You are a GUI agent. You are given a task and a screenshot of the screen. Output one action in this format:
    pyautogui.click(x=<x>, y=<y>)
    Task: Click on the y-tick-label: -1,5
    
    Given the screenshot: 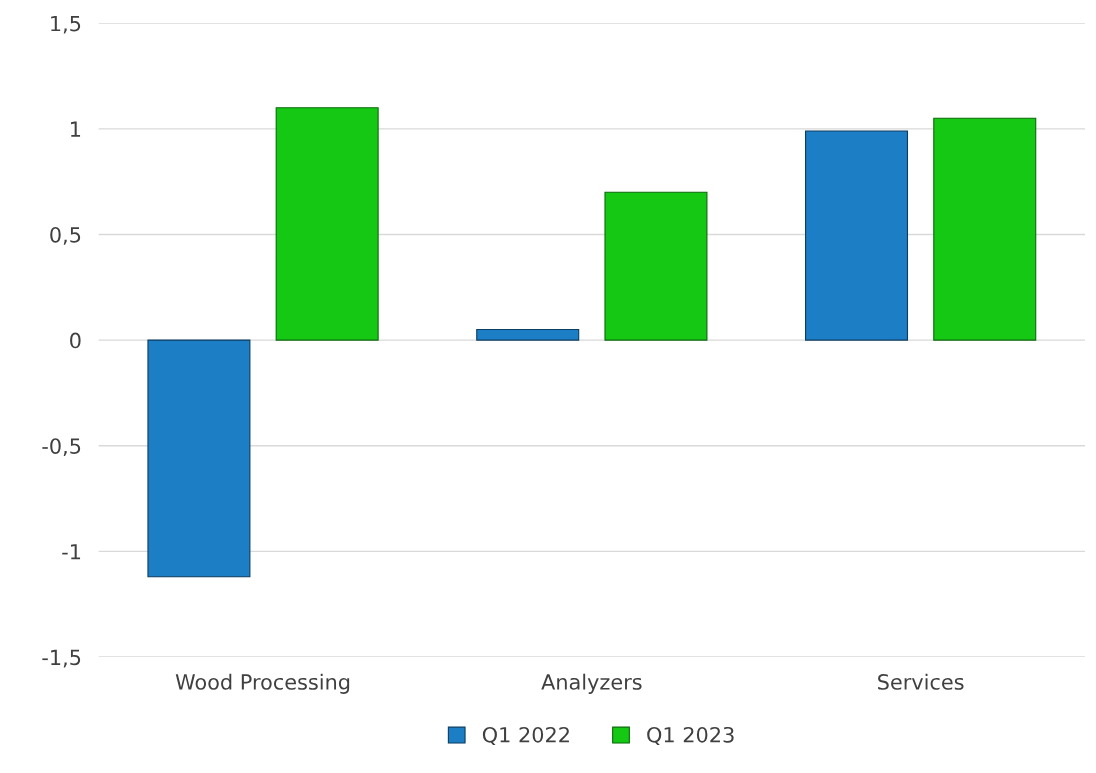 What is the action you would take?
    pyautogui.click(x=61, y=658)
    